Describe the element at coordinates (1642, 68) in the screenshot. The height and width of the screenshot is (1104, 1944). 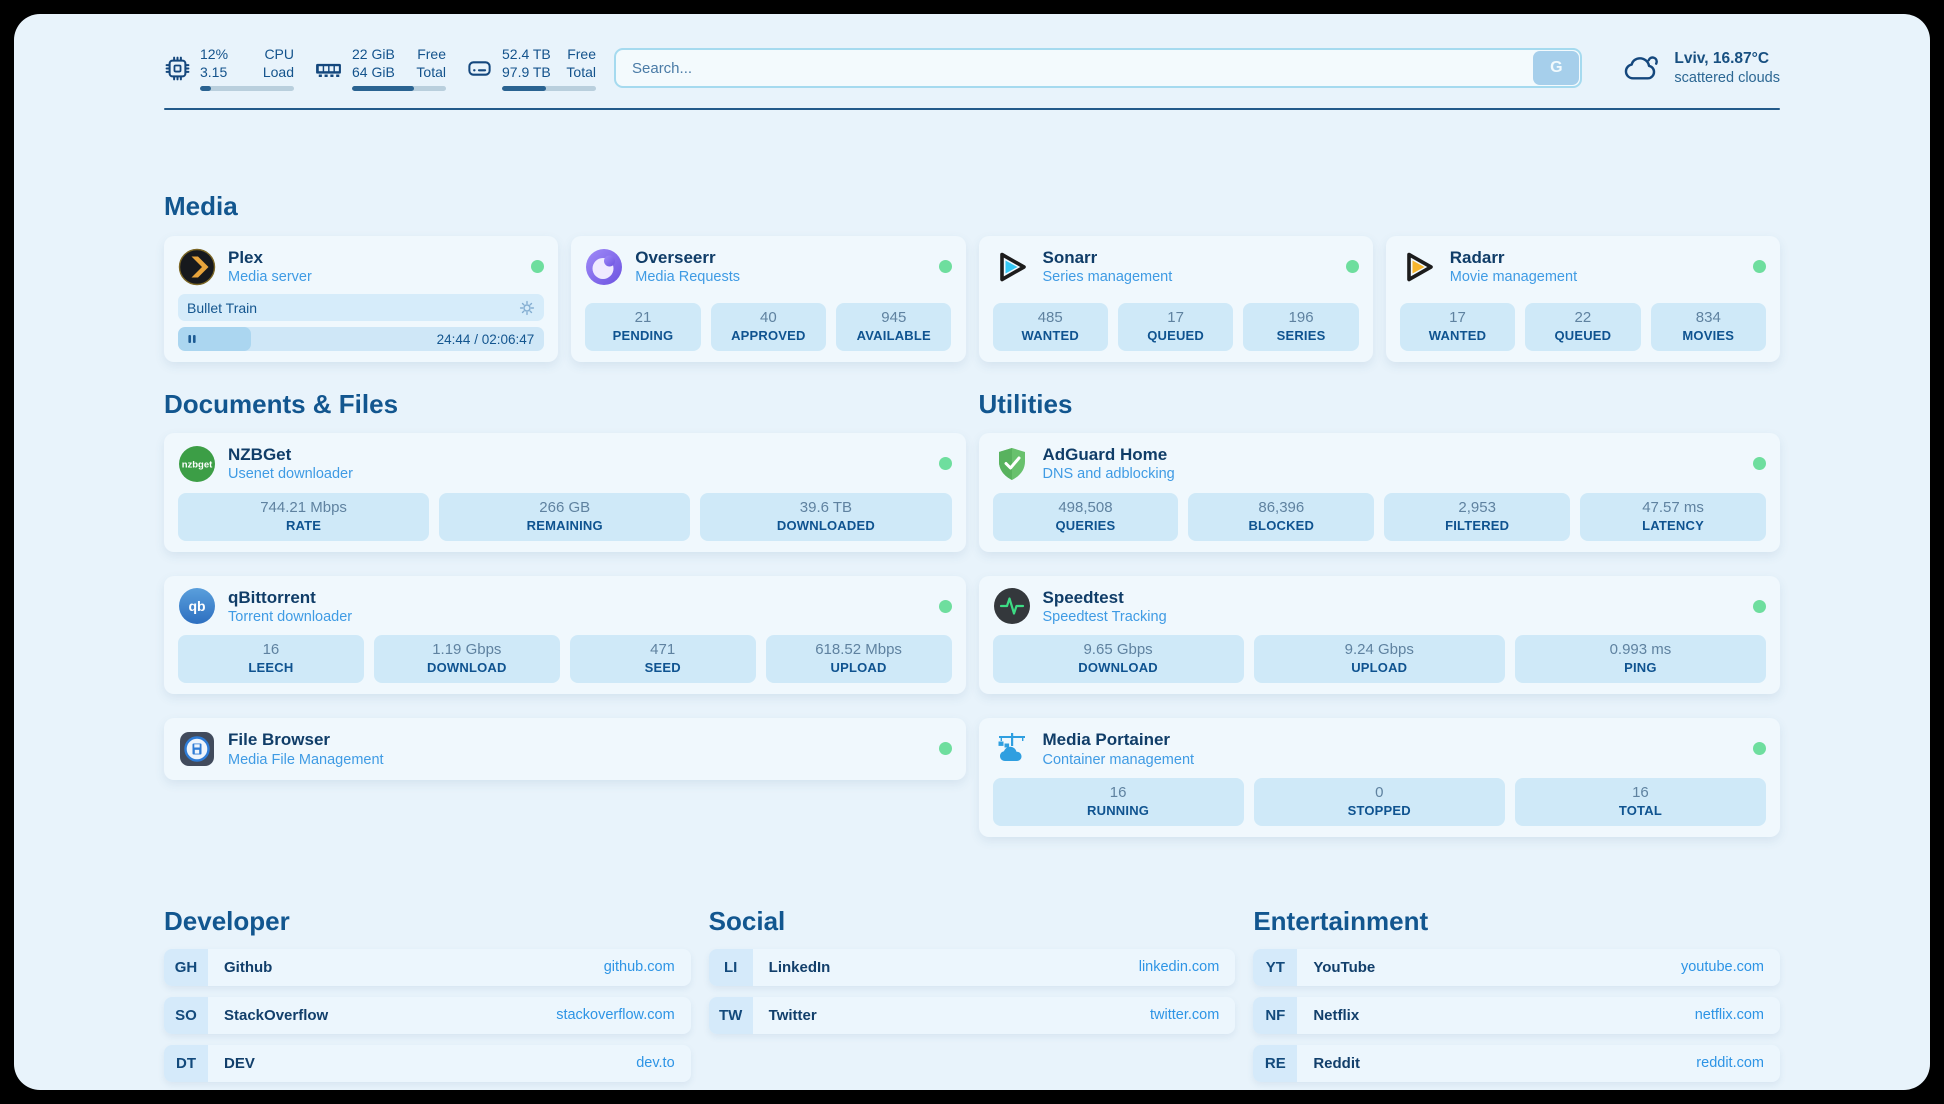
I see `cloud-icon` at that location.